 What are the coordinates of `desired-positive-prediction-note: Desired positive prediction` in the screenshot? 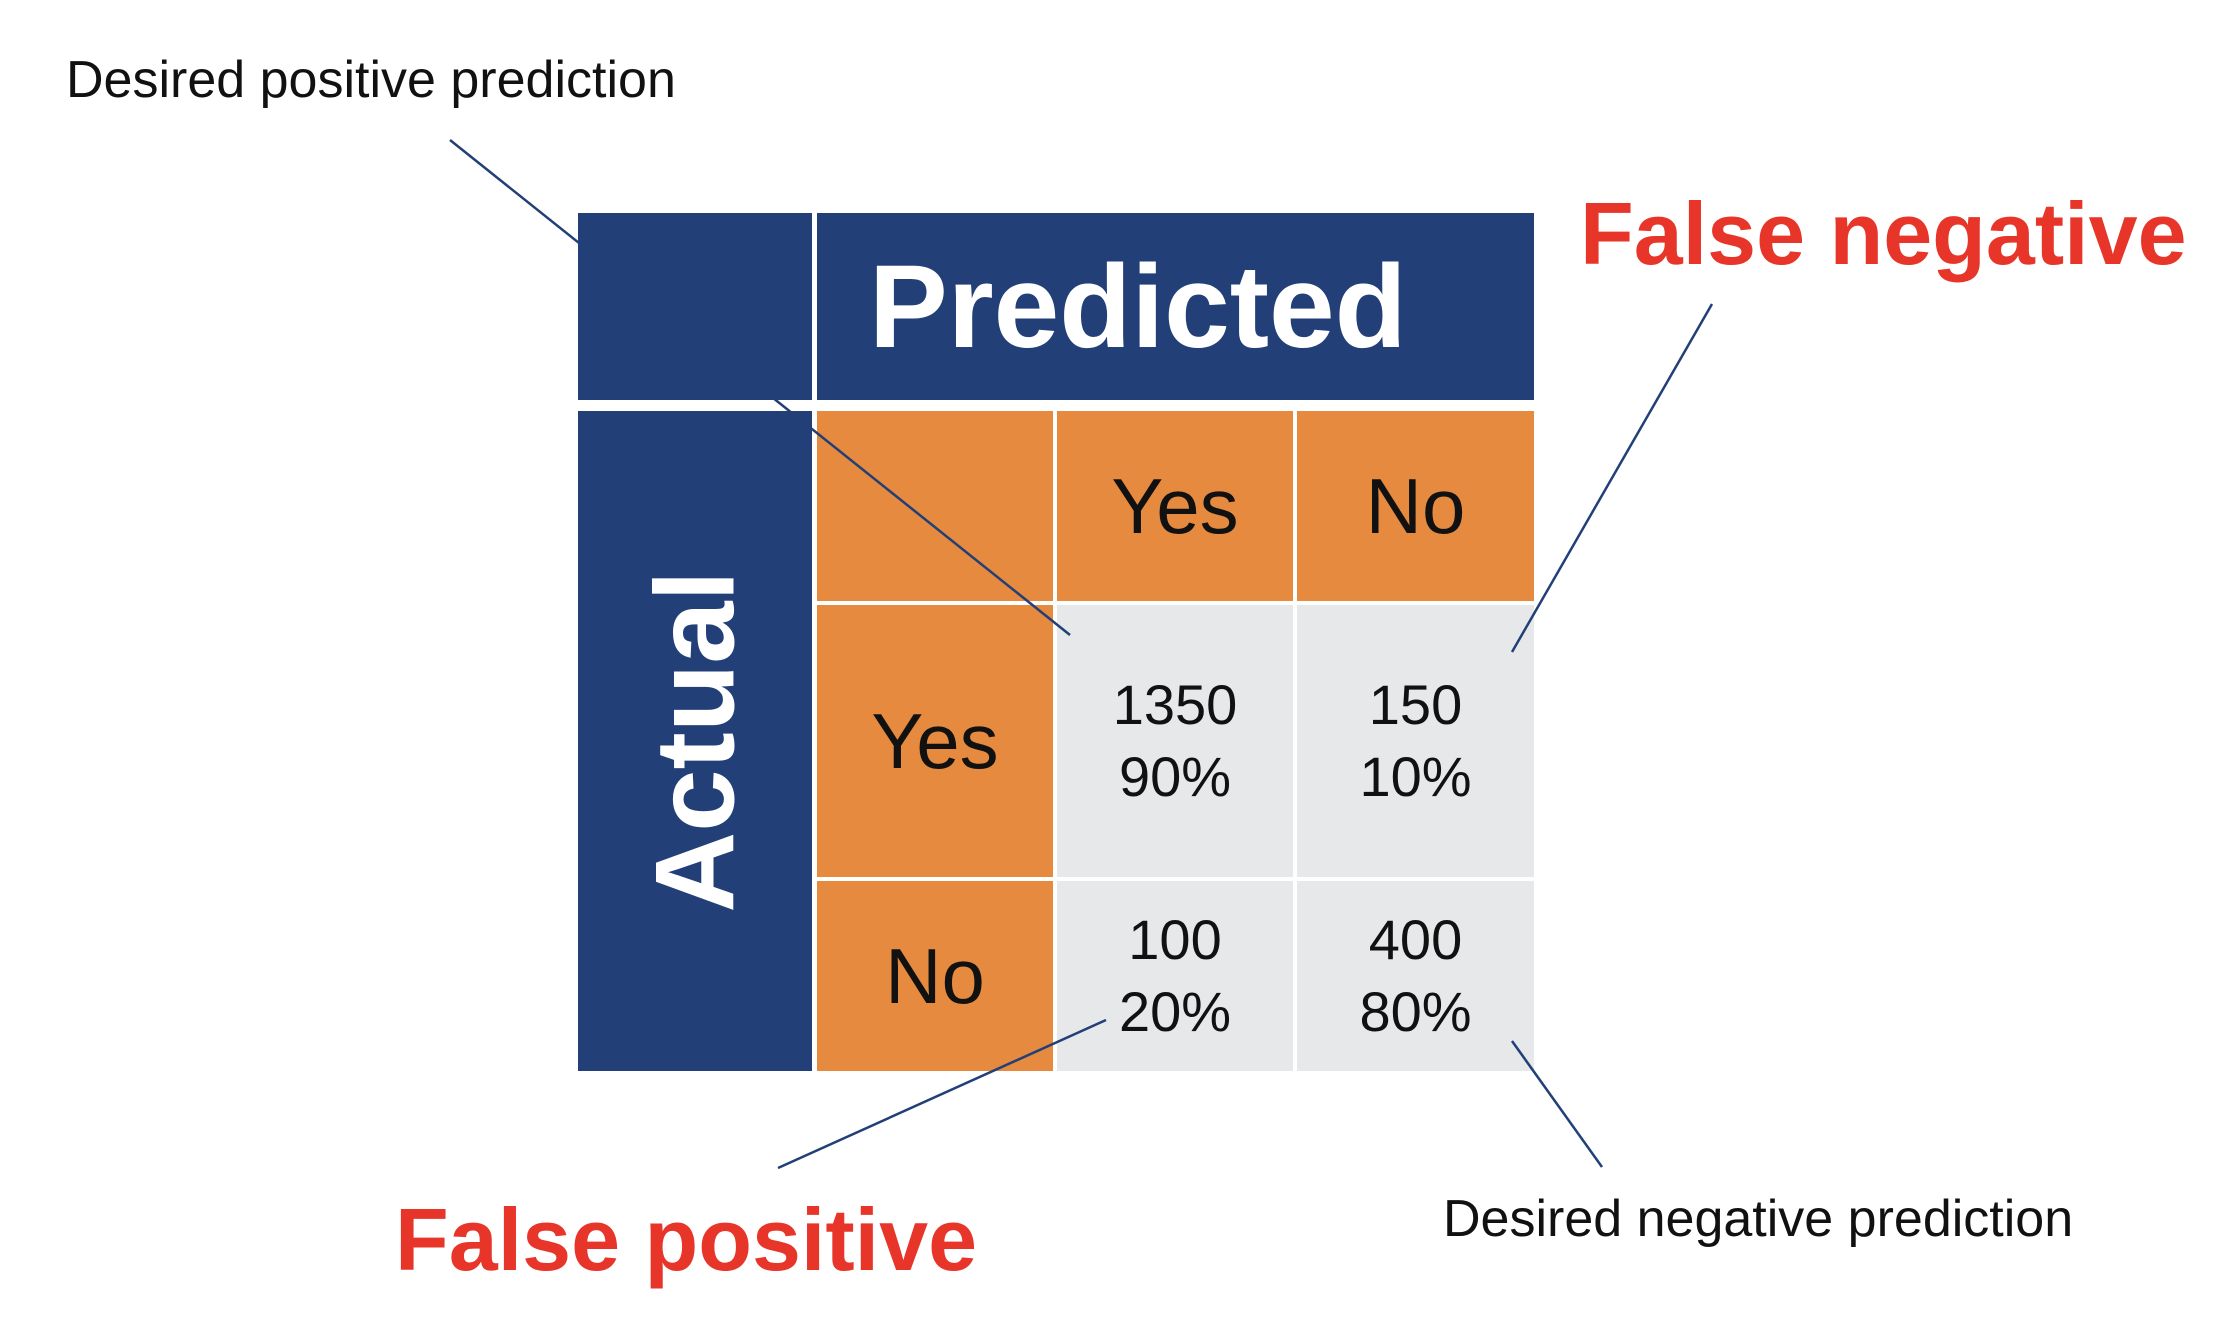 It's located at (371, 80).